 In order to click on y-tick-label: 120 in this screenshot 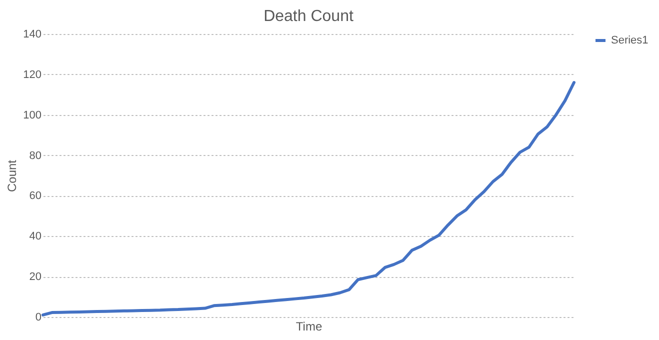, I will do `click(32, 74)`.